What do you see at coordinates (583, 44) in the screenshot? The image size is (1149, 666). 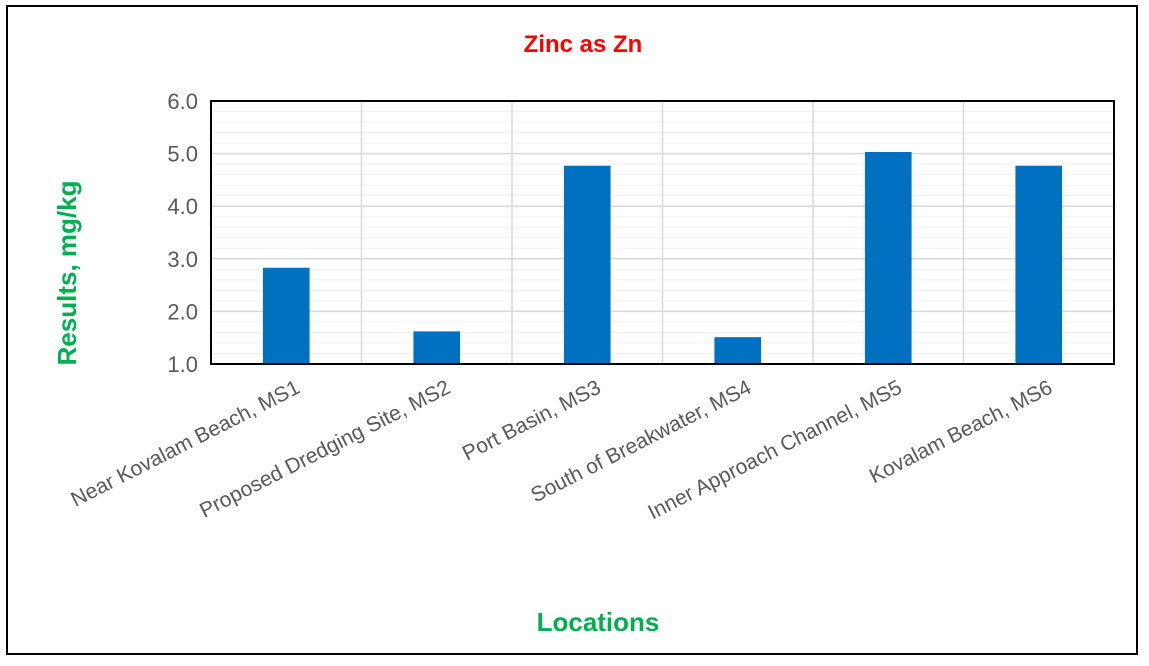 I see `chart-title: Zinc as Zn` at bounding box center [583, 44].